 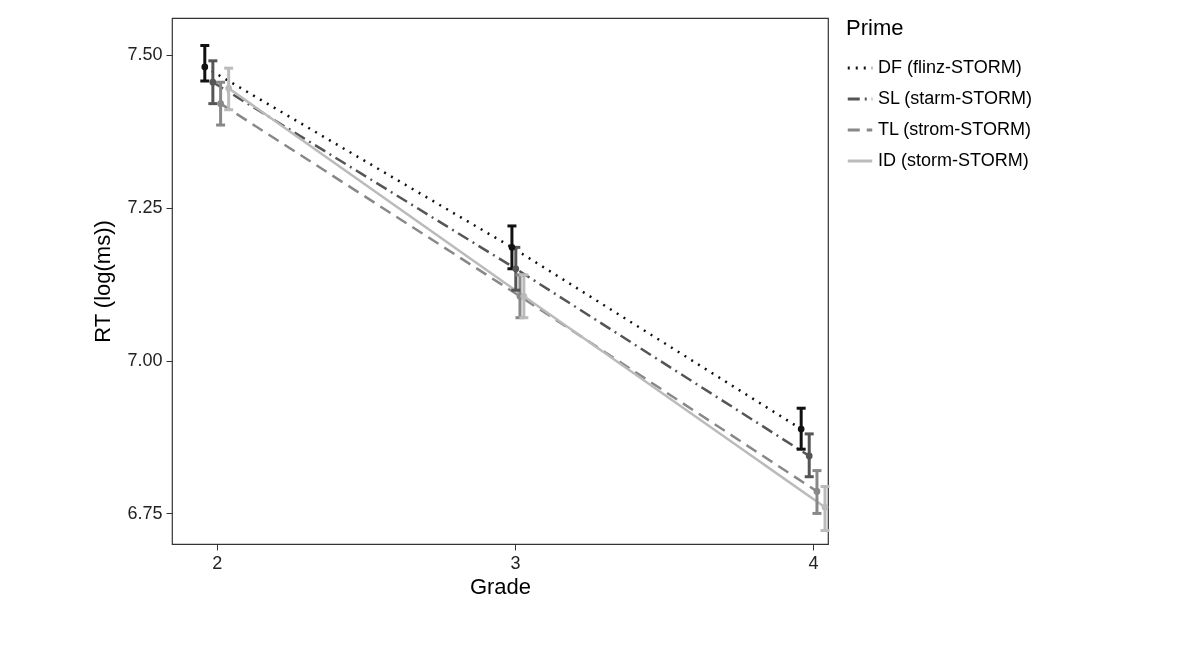 I want to click on x-tick-label: 3, so click(x=515, y=562).